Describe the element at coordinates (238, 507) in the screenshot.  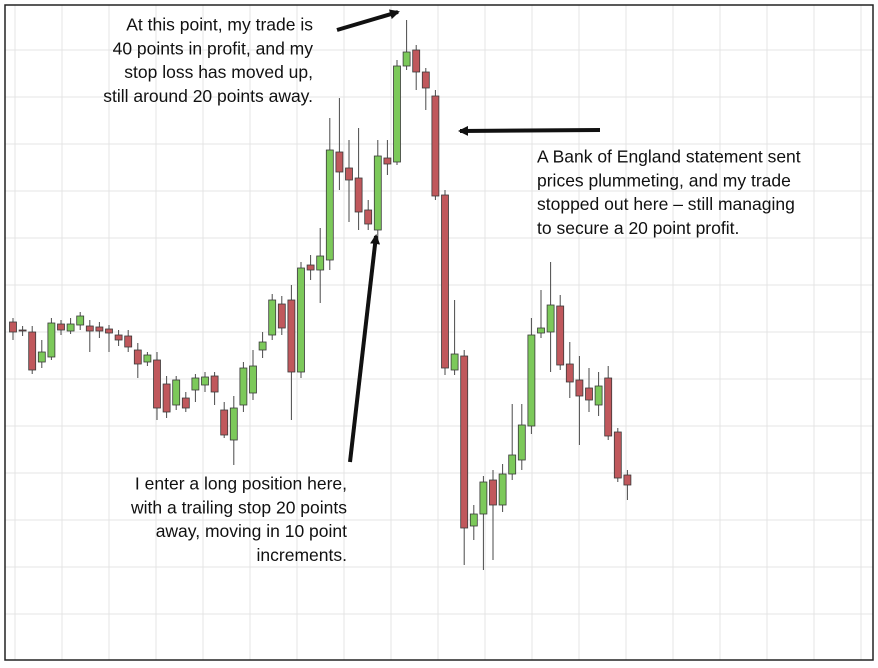
I see `annotation-line: with a trailing stop 20 points` at that location.